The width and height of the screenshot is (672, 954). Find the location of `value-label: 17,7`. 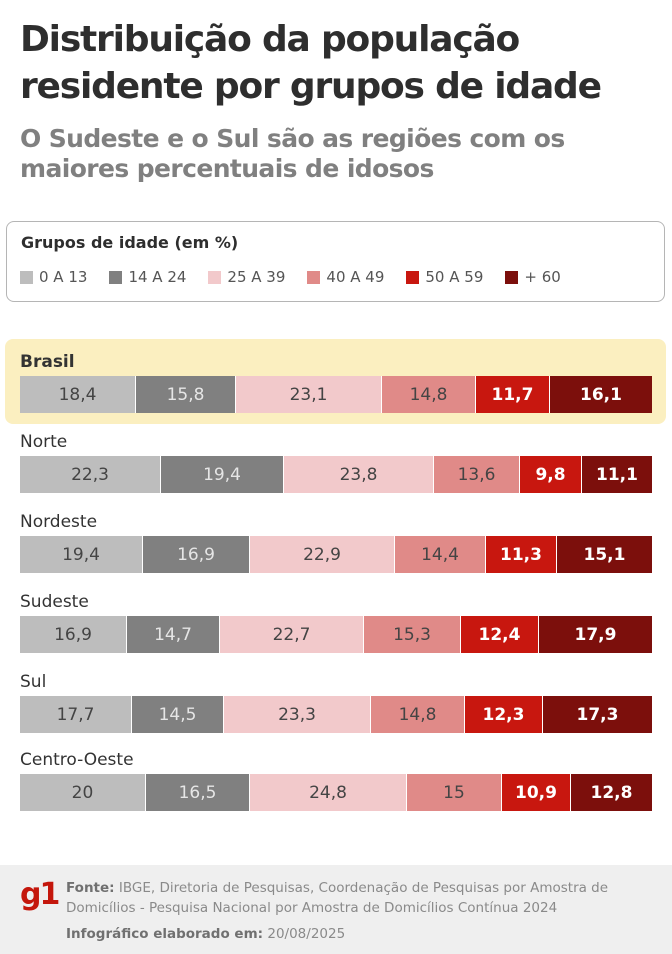

value-label: 17,7 is located at coordinates (75, 714).